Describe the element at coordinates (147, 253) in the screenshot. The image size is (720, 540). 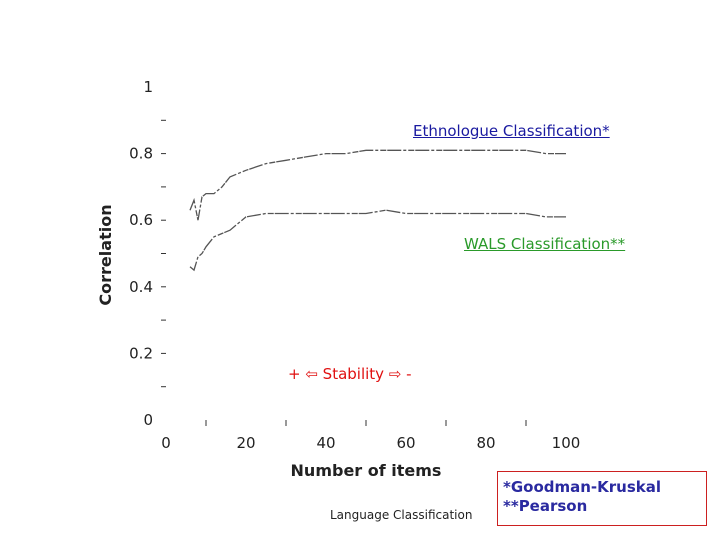
I see `y-axis-ticks: 0 0.2 0.4 0.6 0.8 1` at that location.